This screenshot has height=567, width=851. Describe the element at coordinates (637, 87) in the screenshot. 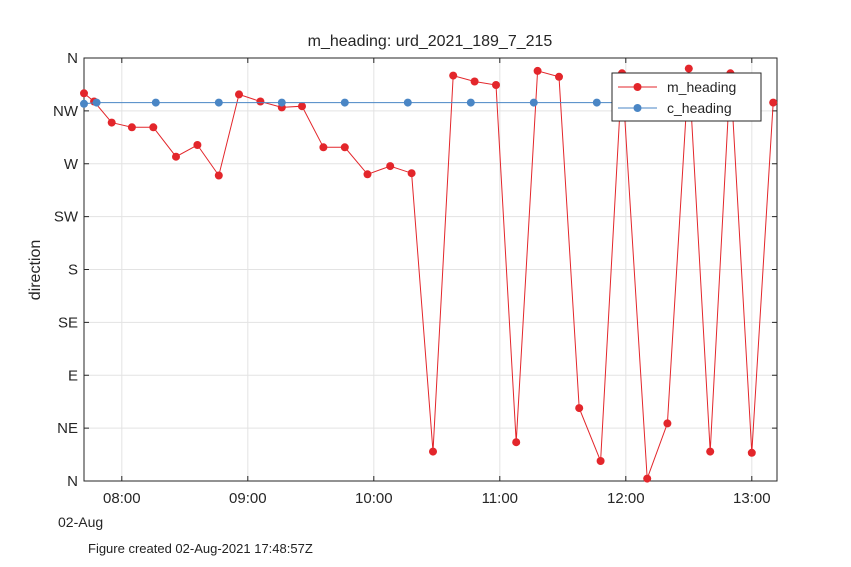

I see `legend-marker-m-heading` at that location.